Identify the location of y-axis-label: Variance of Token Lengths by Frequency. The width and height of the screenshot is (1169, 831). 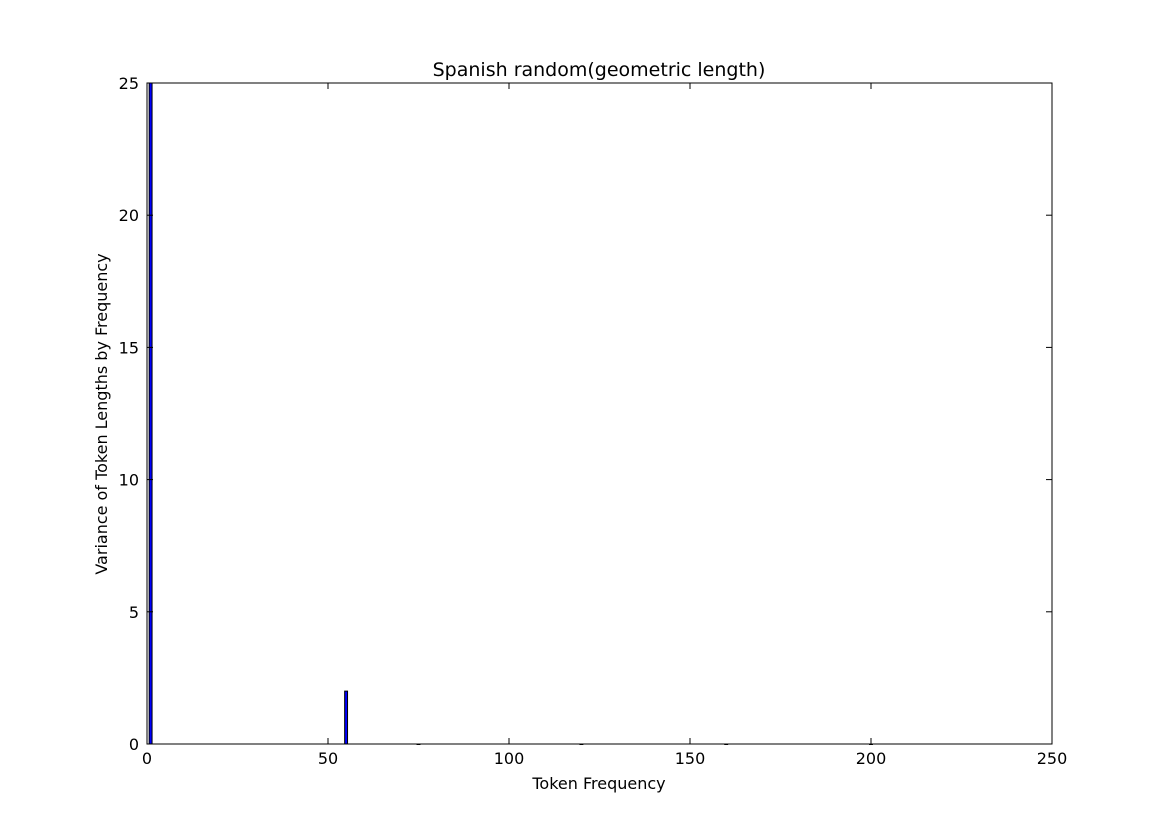
(101, 413).